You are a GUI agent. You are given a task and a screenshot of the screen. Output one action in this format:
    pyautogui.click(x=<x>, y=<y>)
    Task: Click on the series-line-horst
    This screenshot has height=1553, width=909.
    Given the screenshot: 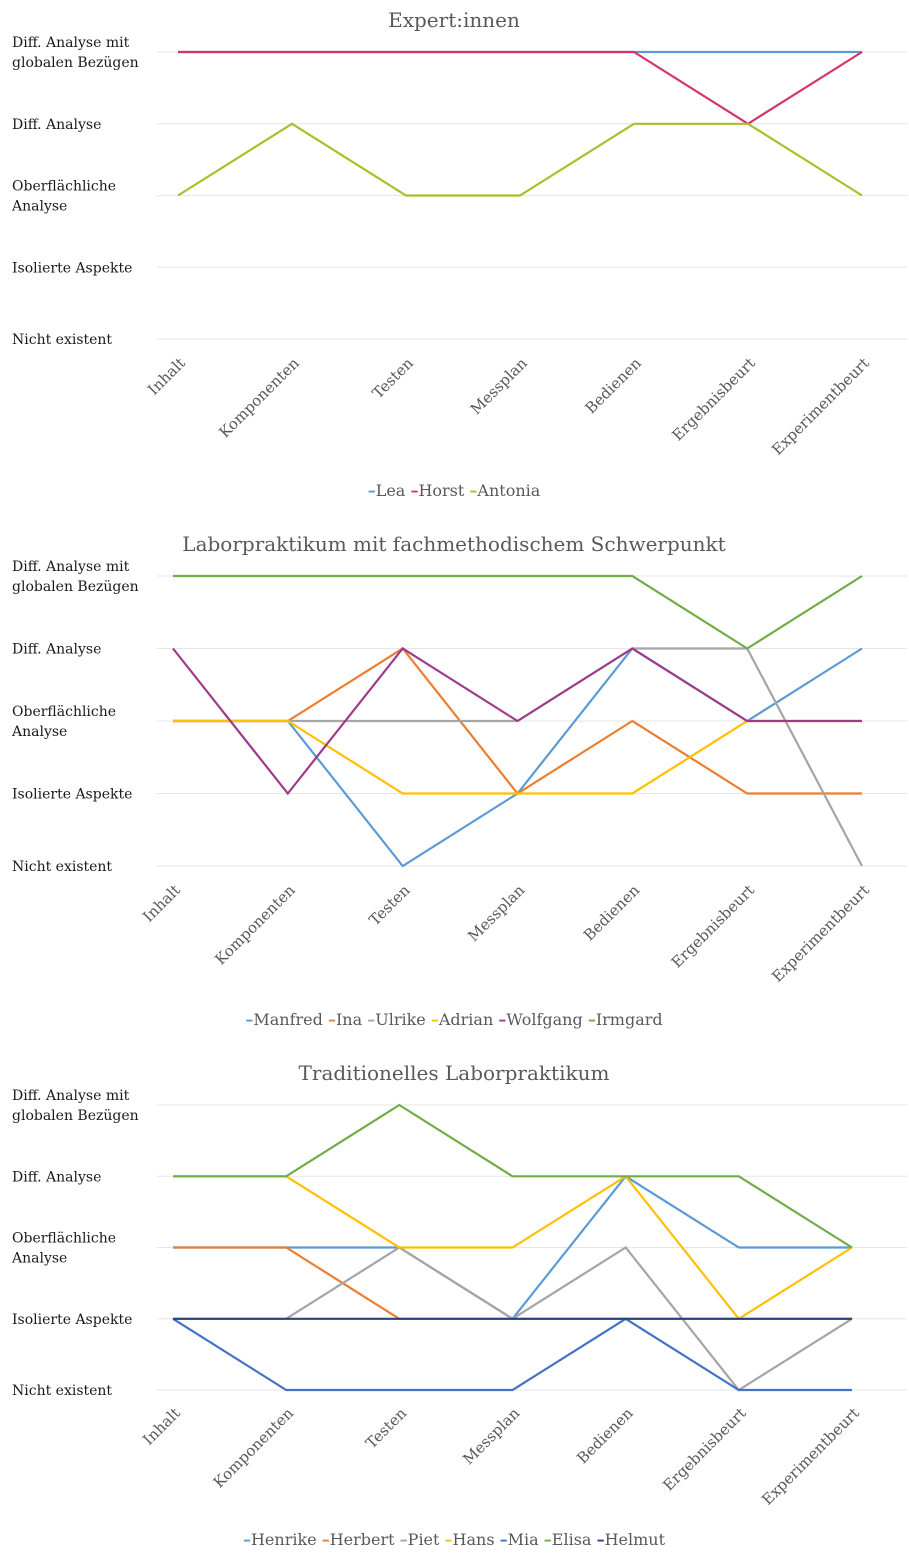 What is the action you would take?
    pyautogui.click(x=520, y=88)
    